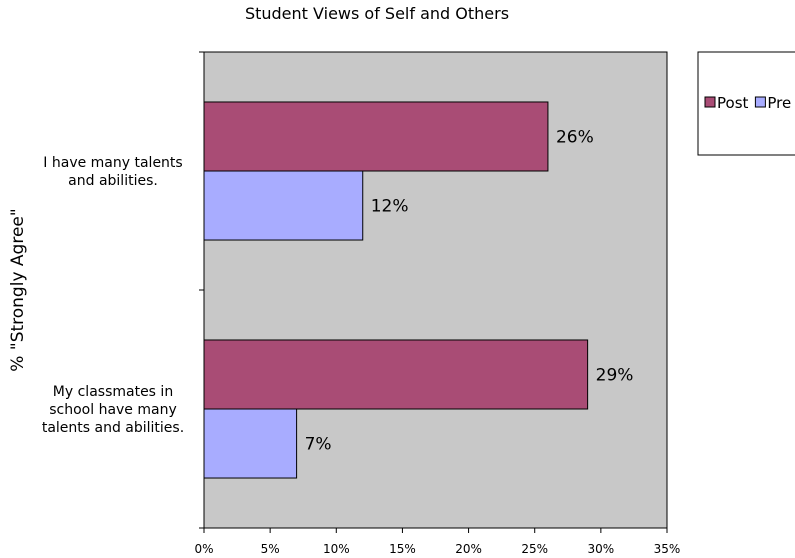 The width and height of the screenshot is (795, 558). Describe the element at coordinates (615, 375) in the screenshot. I see `data-label: 29%` at that location.